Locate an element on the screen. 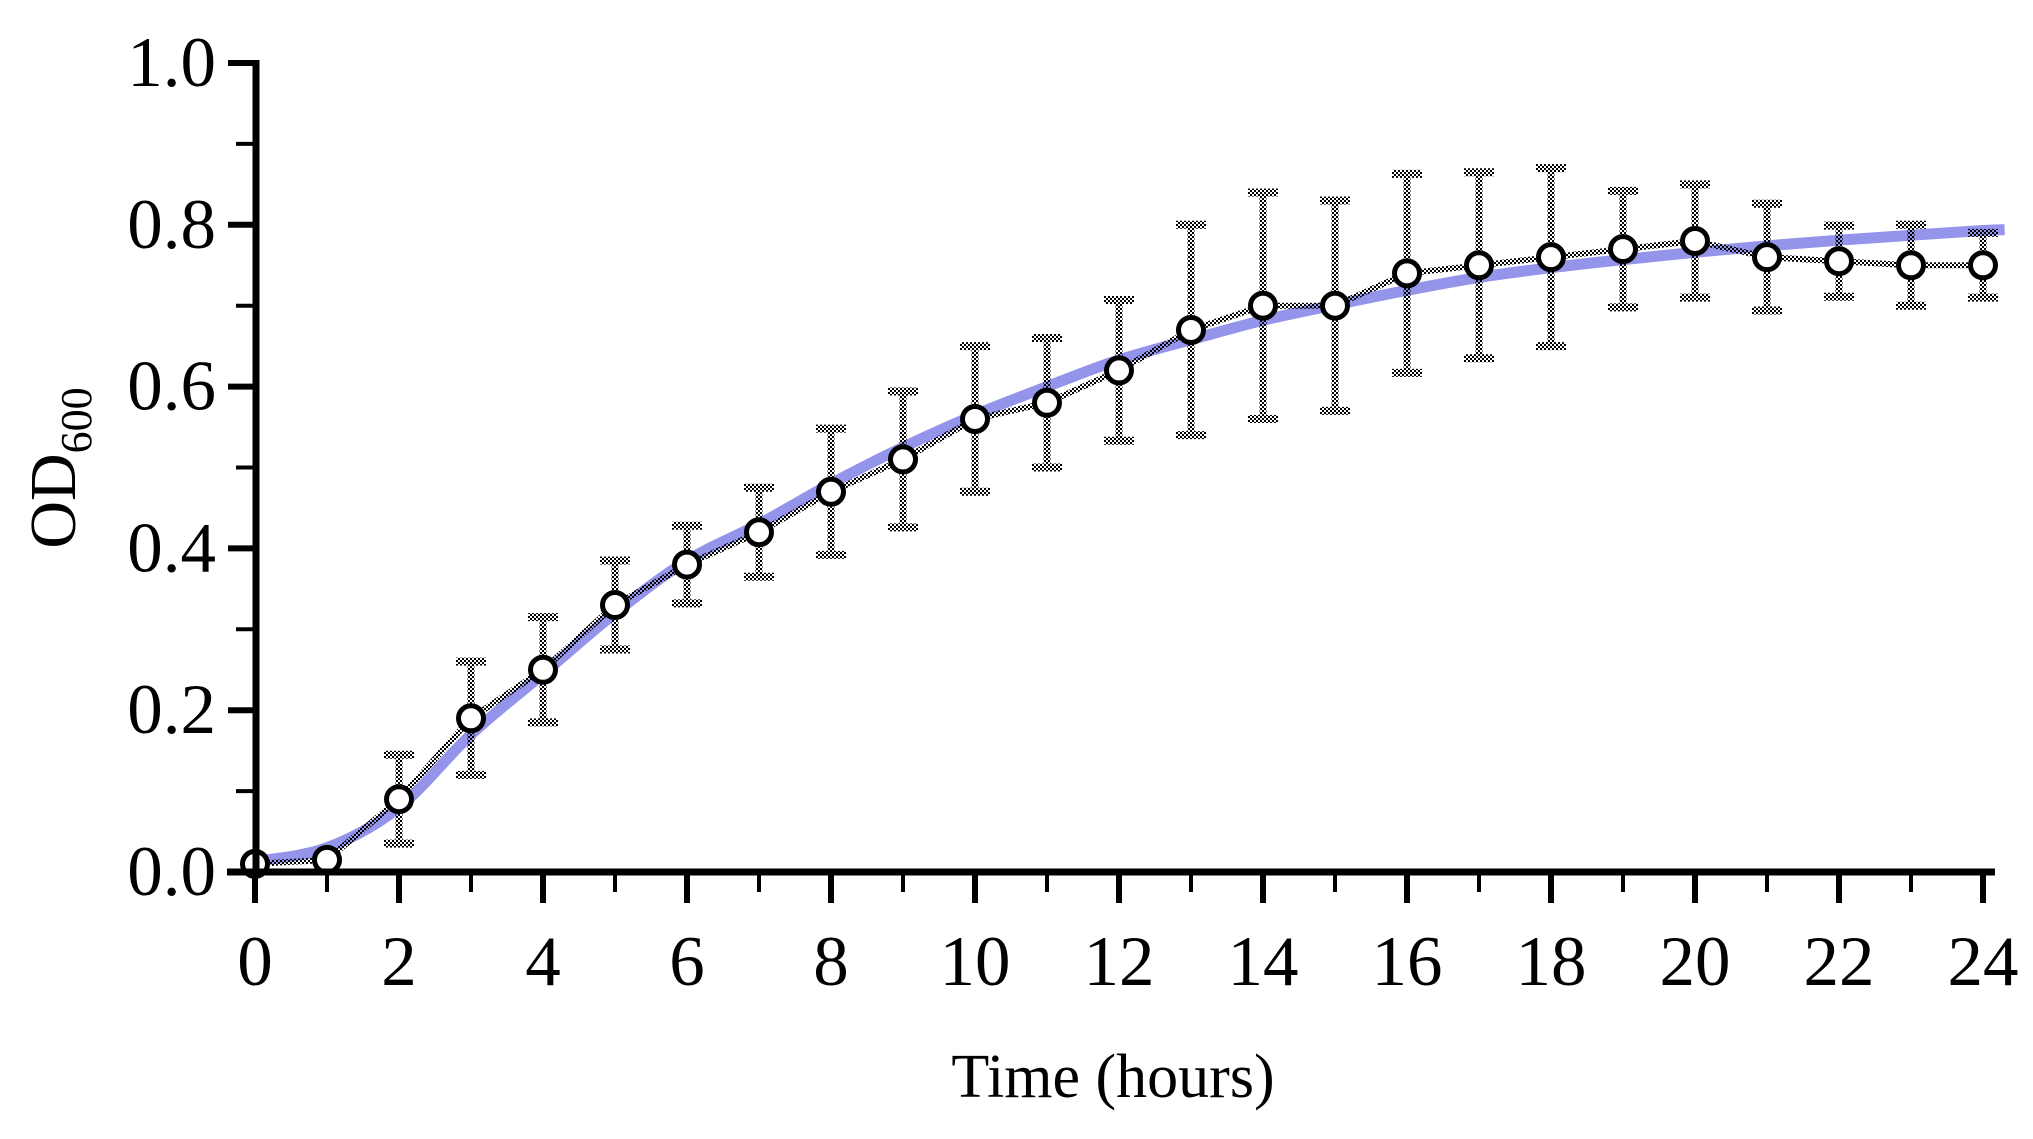 Image resolution: width=2033 pixels, height=1139 pixels. x-tick-label: 6 is located at coordinates (687, 962).